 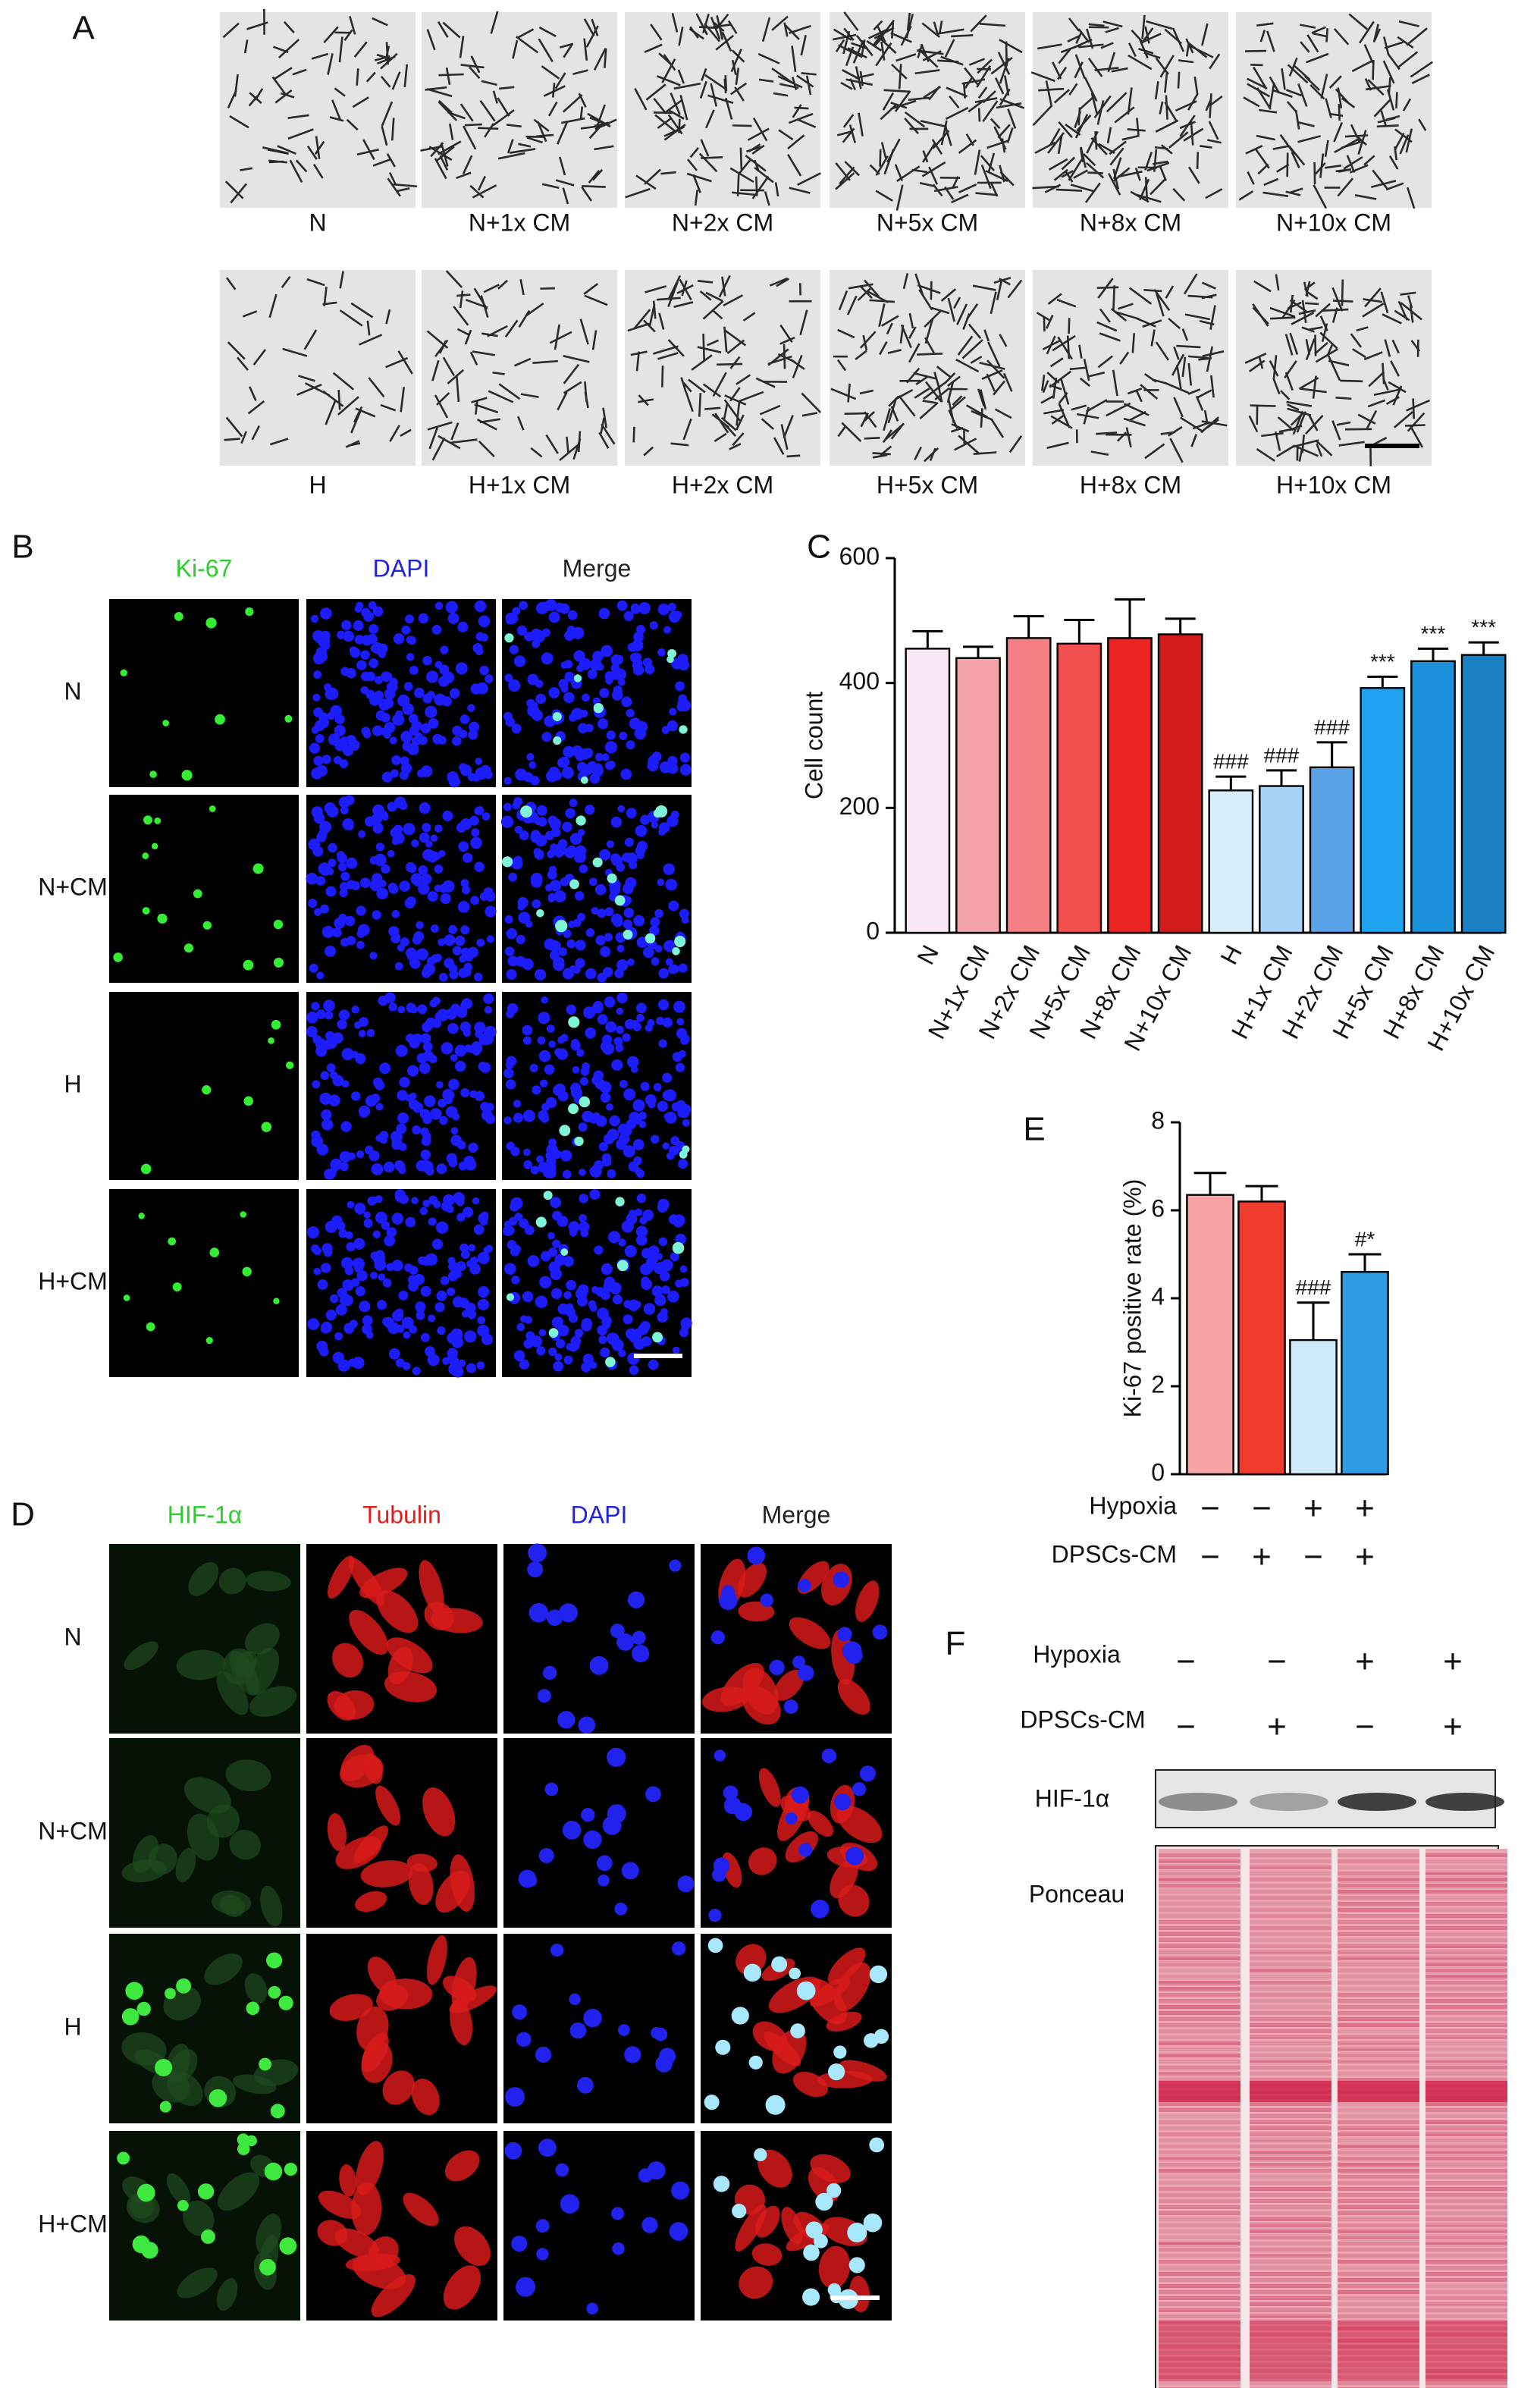 I want to click on micrograph, so click(x=599, y=1833).